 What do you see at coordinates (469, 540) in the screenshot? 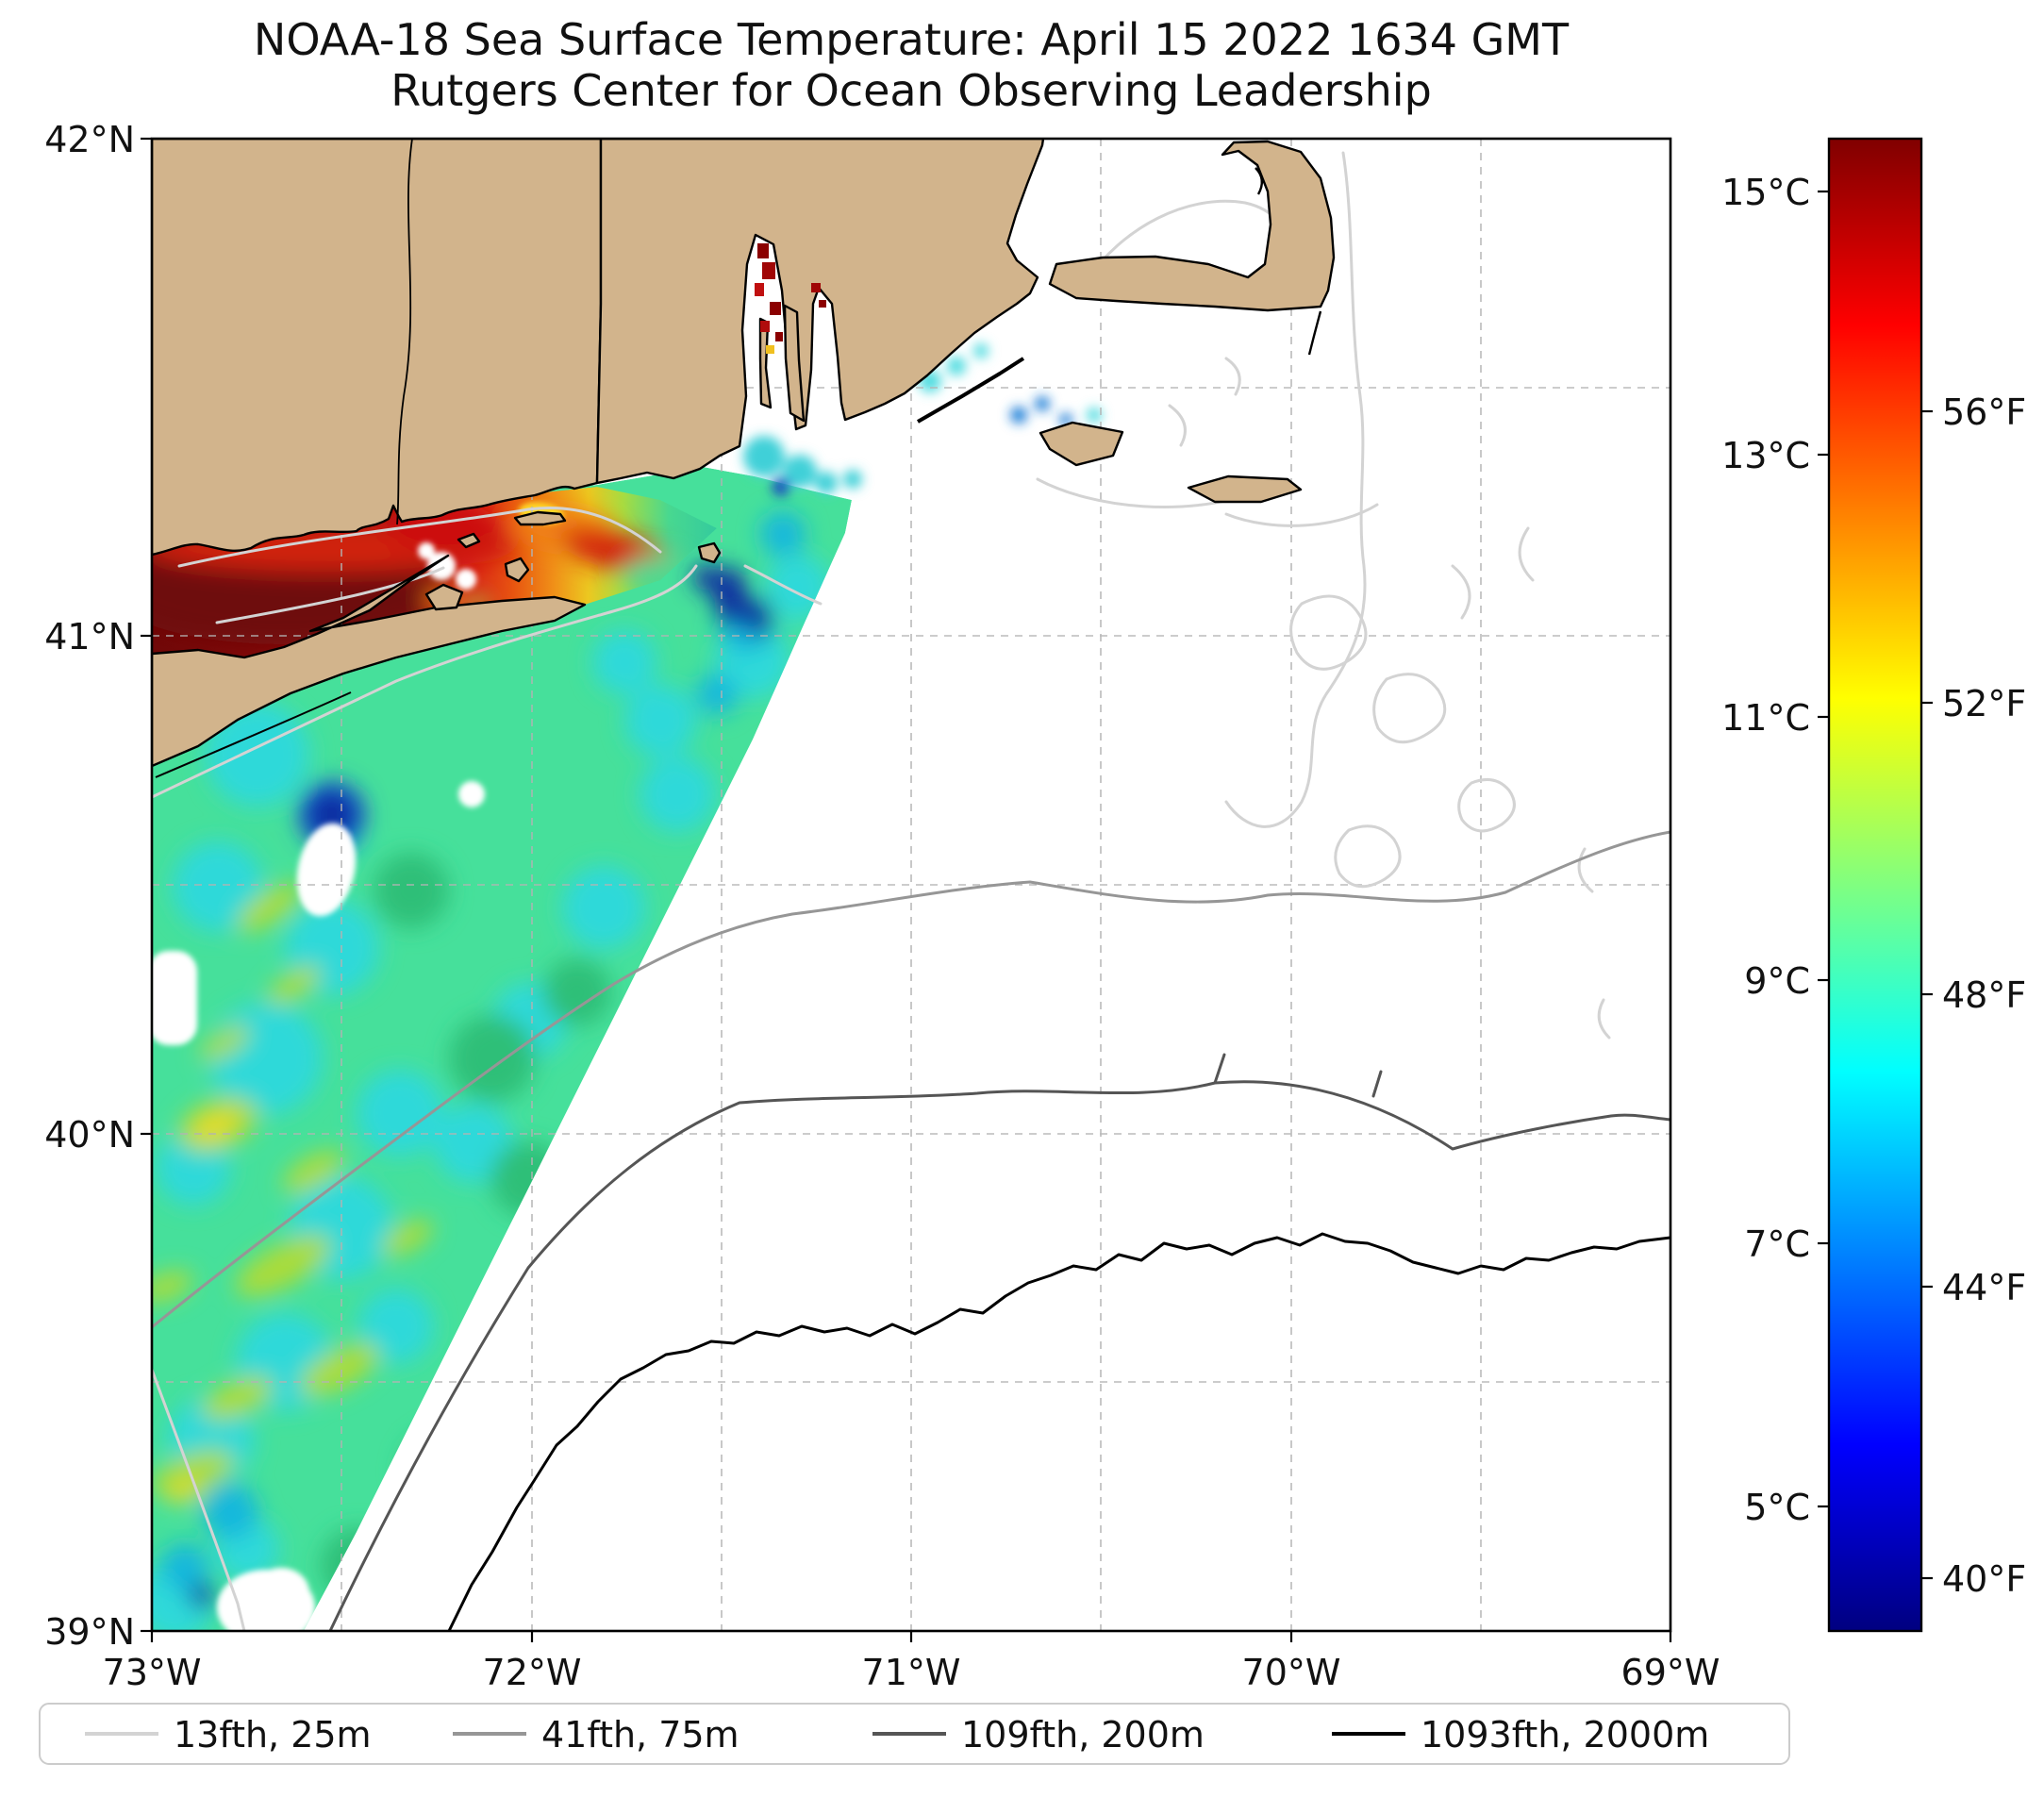
I see `island-plum` at bounding box center [469, 540].